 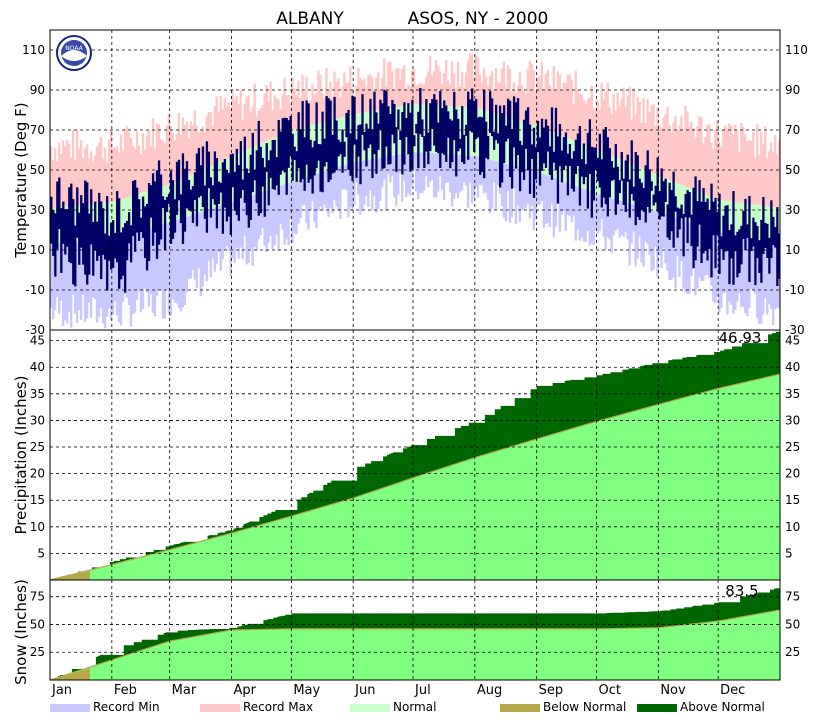 What do you see at coordinates (415, 630) in the screenshot?
I see `snow-frame` at bounding box center [415, 630].